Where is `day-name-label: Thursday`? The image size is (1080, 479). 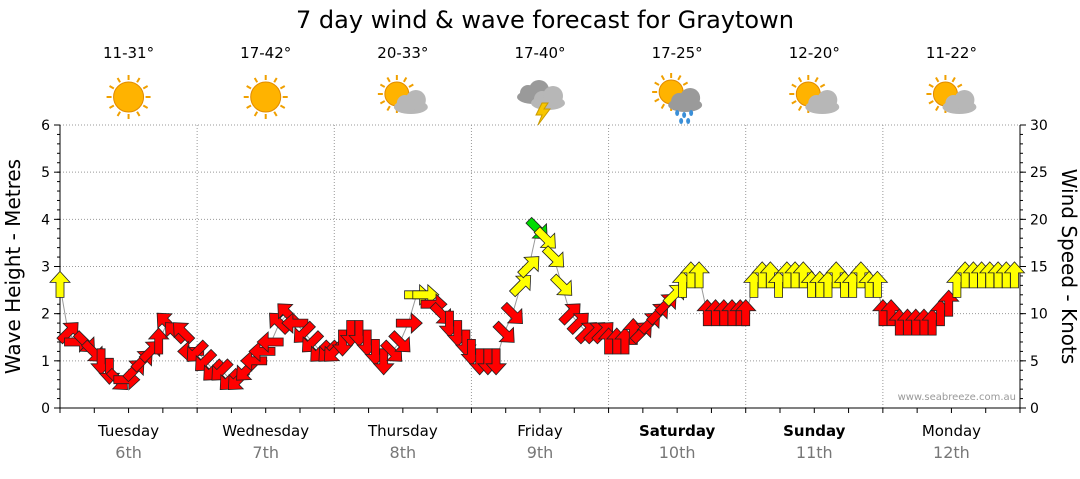
day-name-label: Thursday is located at coordinates (402, 431).